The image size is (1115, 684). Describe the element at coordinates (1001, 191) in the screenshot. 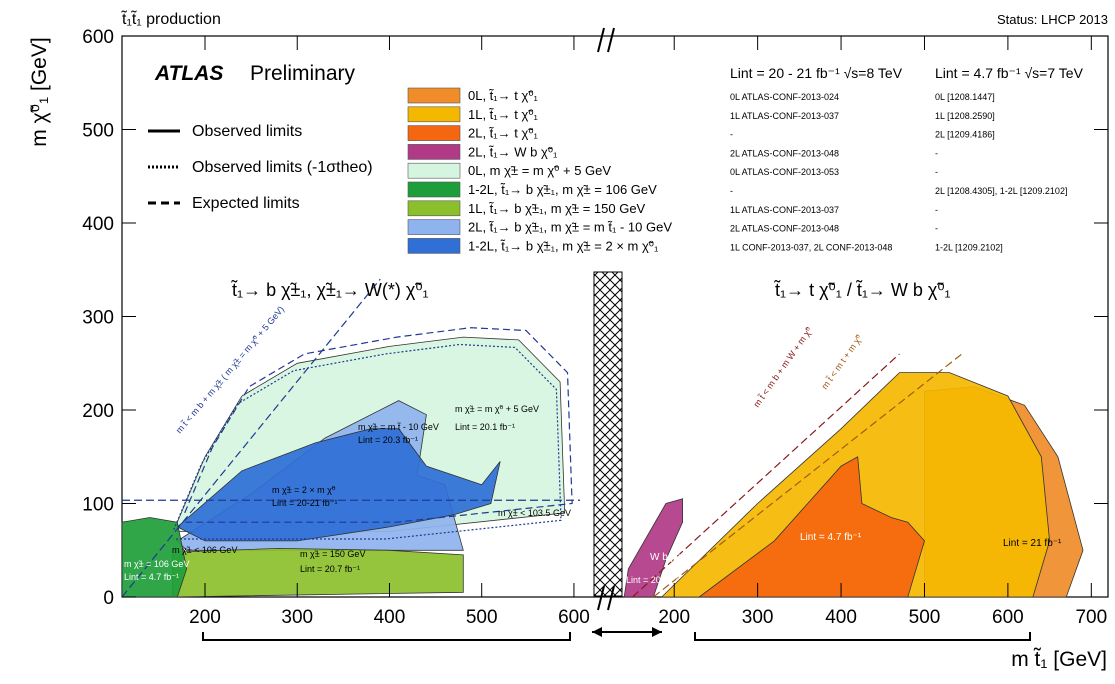

I see `ref-7tev: 2L [1208.4305], 1-2L [1209.2102]` at that location.